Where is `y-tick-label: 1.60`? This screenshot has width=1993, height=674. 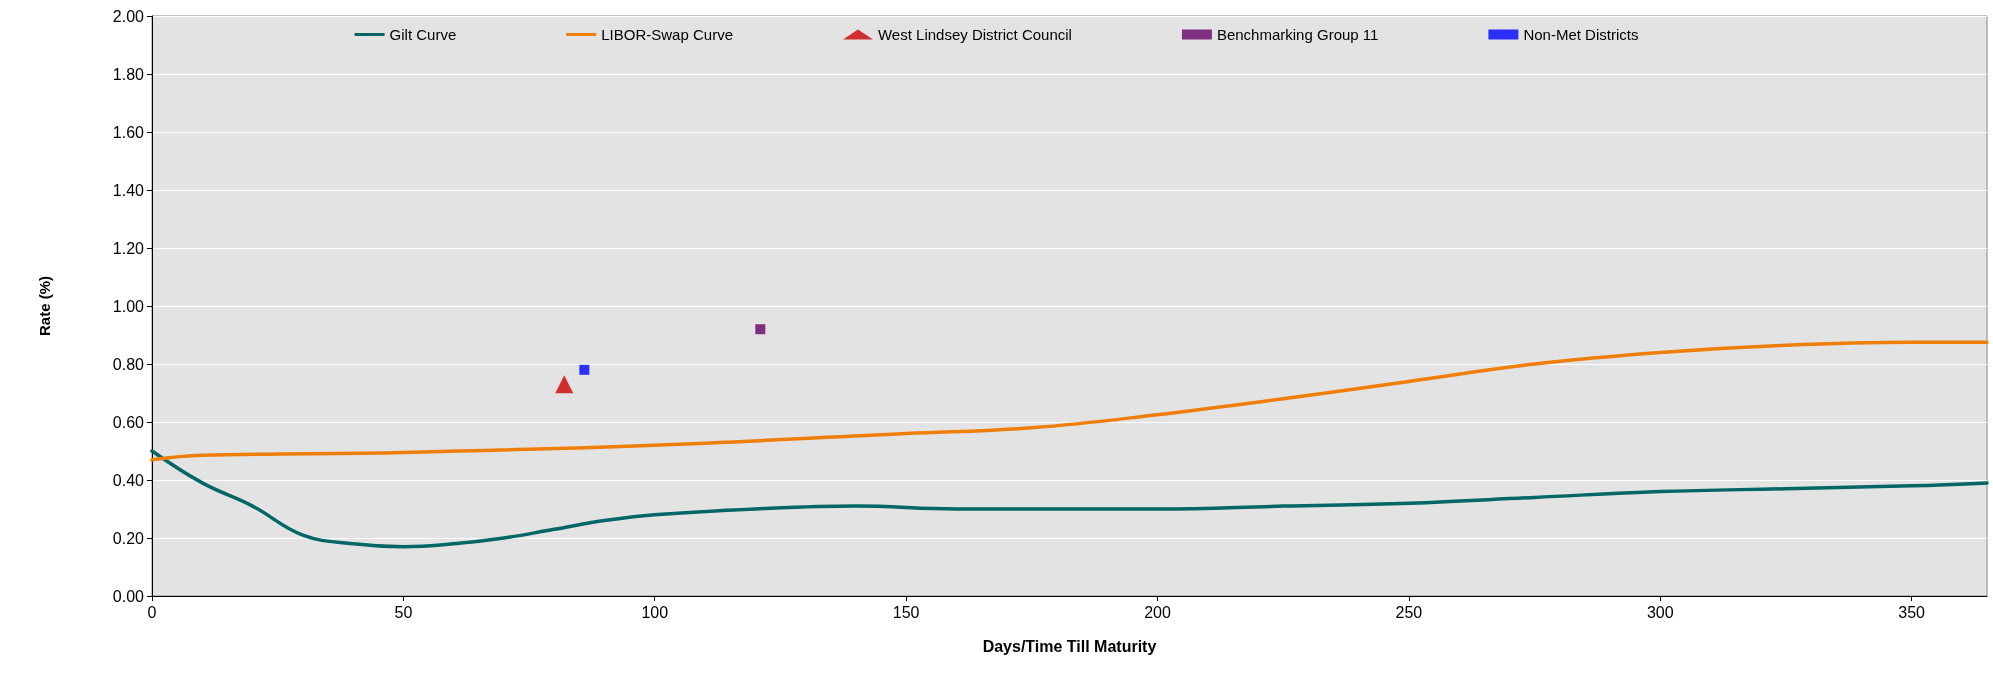
y-tick-label: 1.60 is located at coordinates (128, 132).